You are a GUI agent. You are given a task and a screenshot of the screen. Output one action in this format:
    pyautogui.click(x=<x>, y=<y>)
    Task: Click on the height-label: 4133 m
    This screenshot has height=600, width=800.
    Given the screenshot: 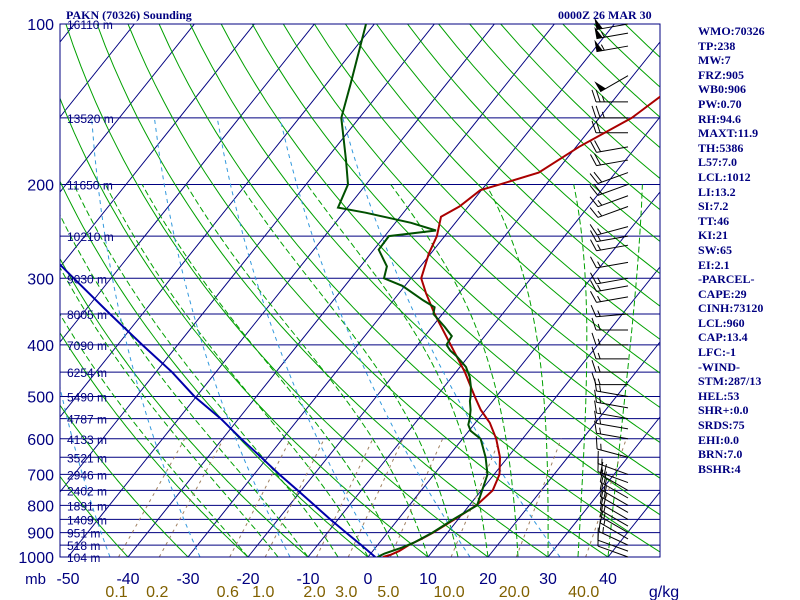 What is the action you would take?
    pyautogui.click(x=87, y=440)
    